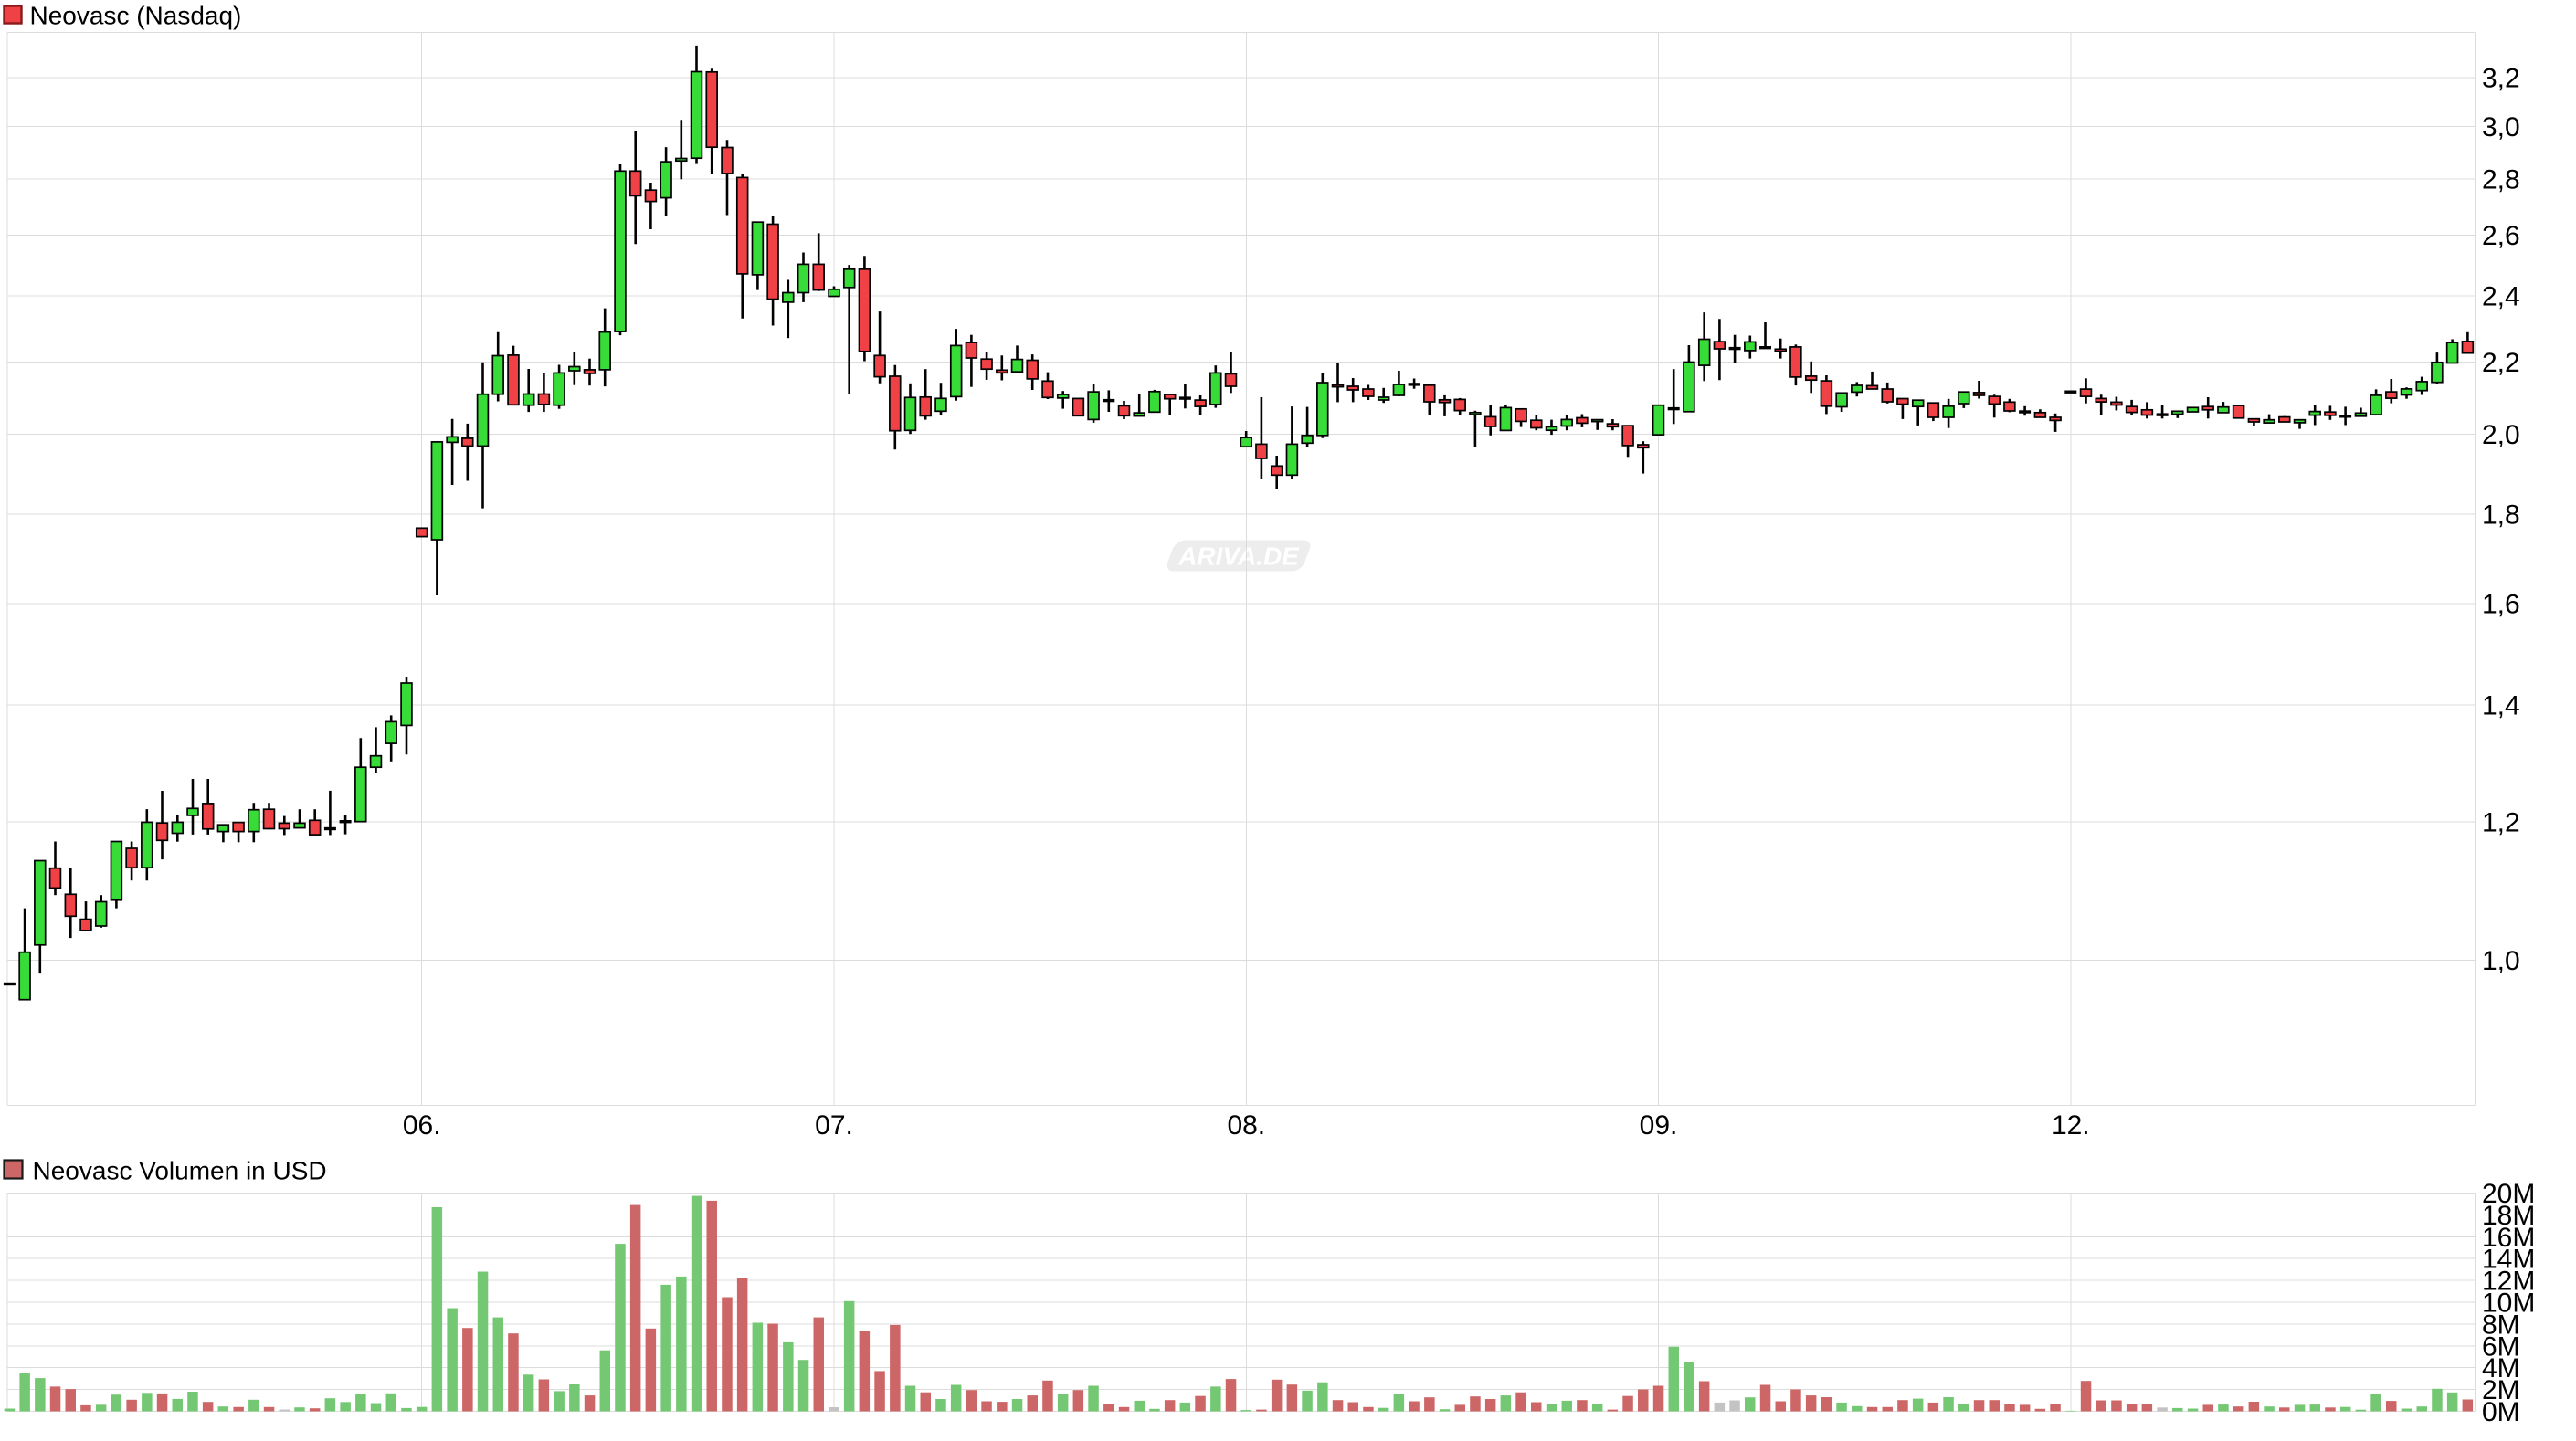  Describe the element at coordinates (2508, 1260) in the screenshot. I see `svg-text: 14M` at that location.